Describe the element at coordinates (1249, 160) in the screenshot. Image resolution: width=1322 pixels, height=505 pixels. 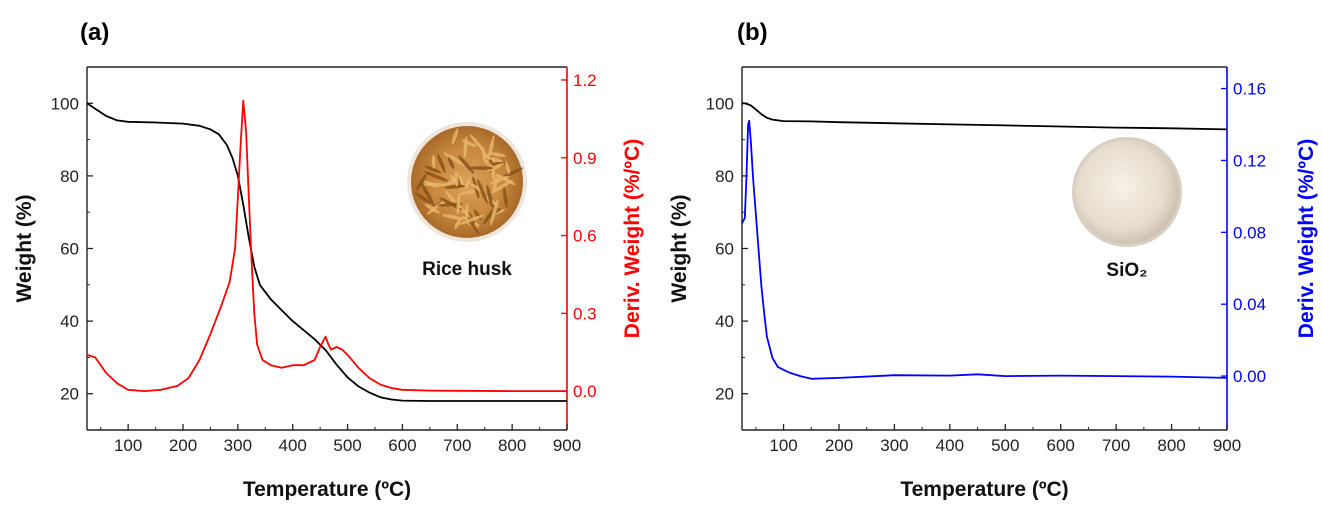
I see `y2-tick-label: 0.12` at that location.